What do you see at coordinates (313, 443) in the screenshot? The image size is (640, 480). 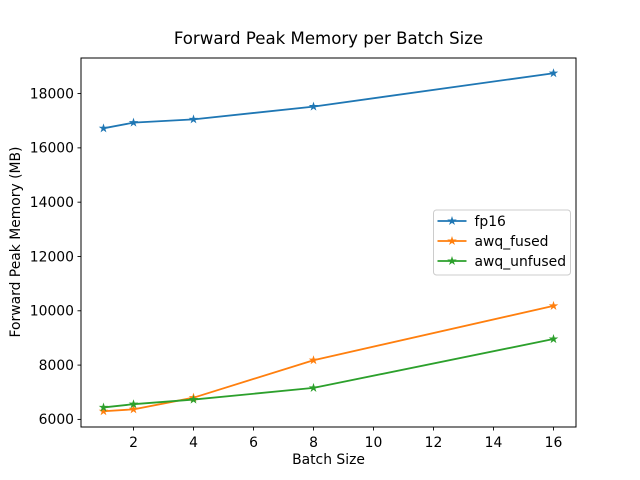 I see `x-tick-label: 8` at bounding box center [313, 443].